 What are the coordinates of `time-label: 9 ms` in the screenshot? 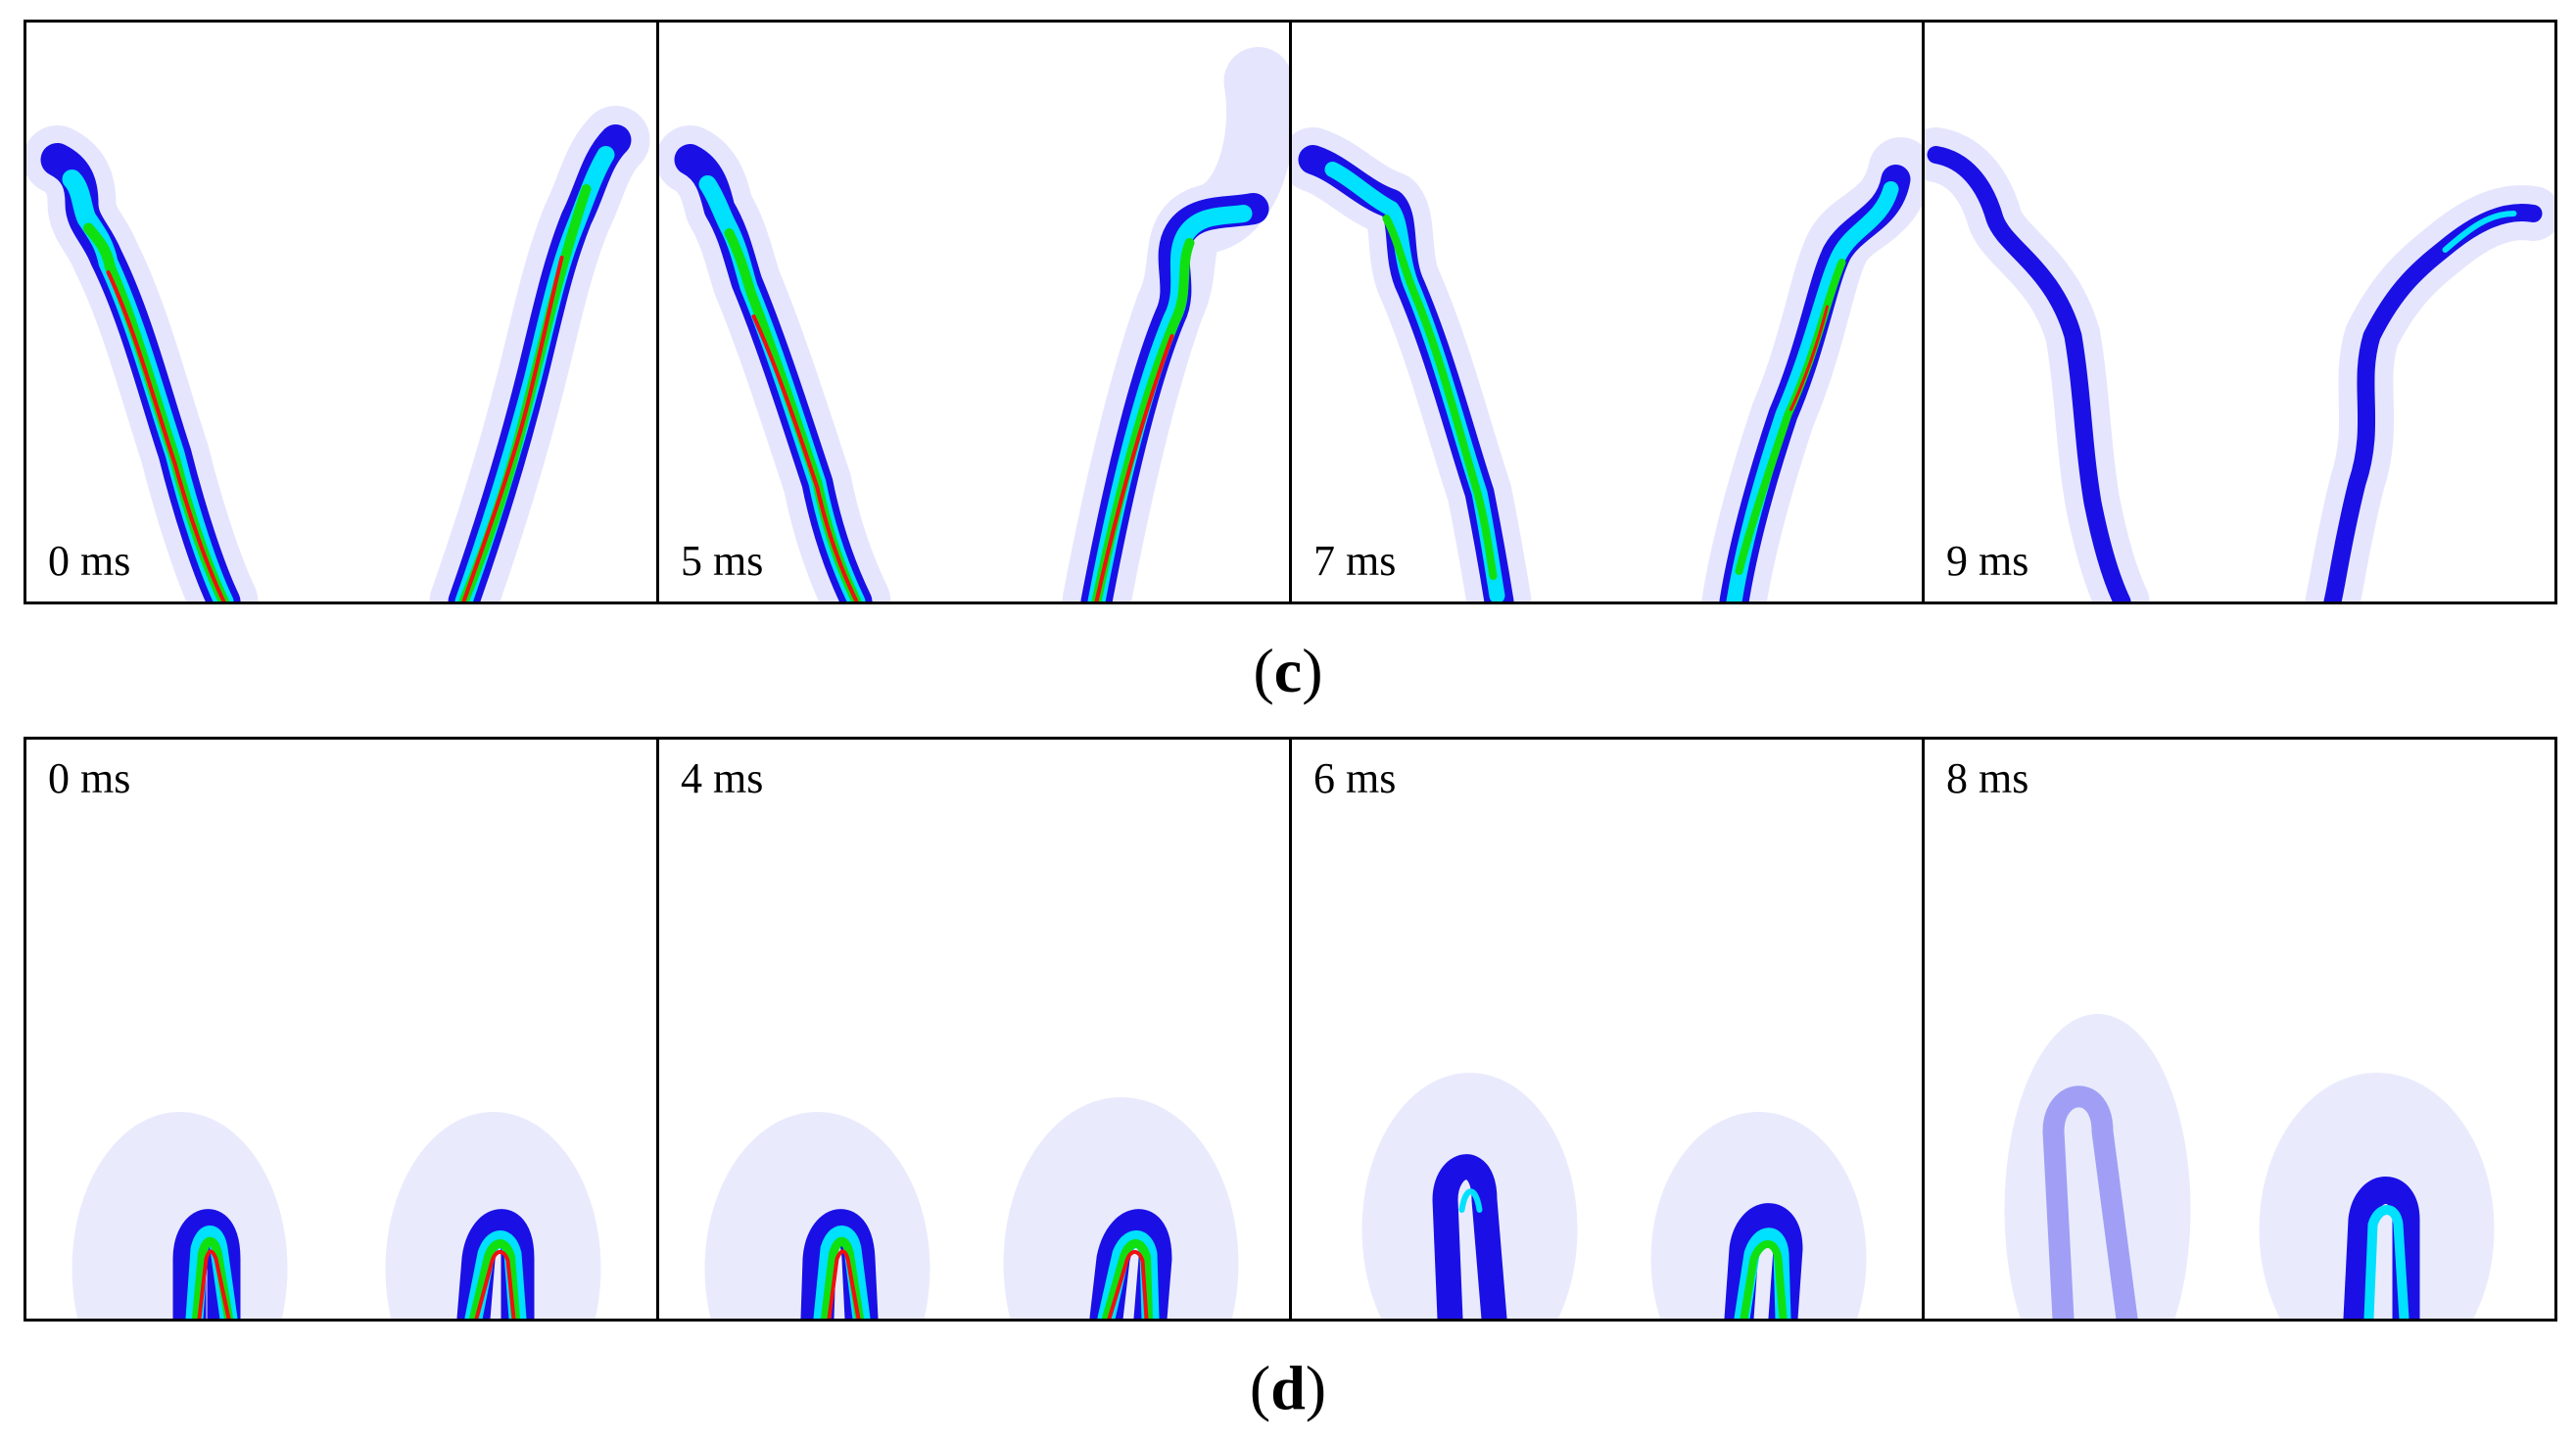 It's located at (1988, 561).